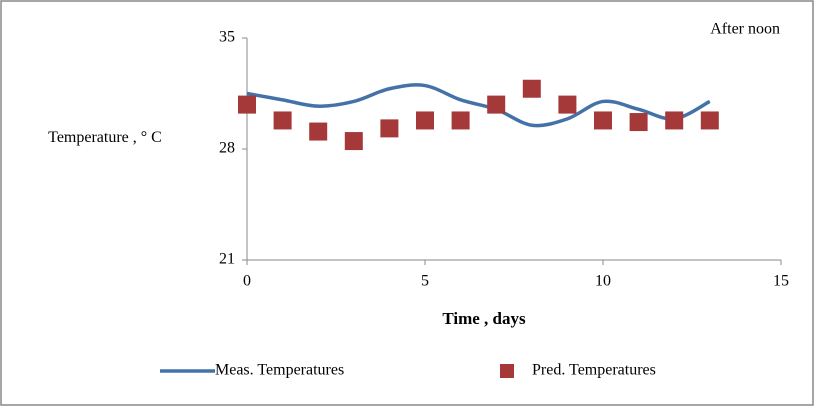 This screenshot has height=407, width=815. I want to click on line, so click(478, 105).